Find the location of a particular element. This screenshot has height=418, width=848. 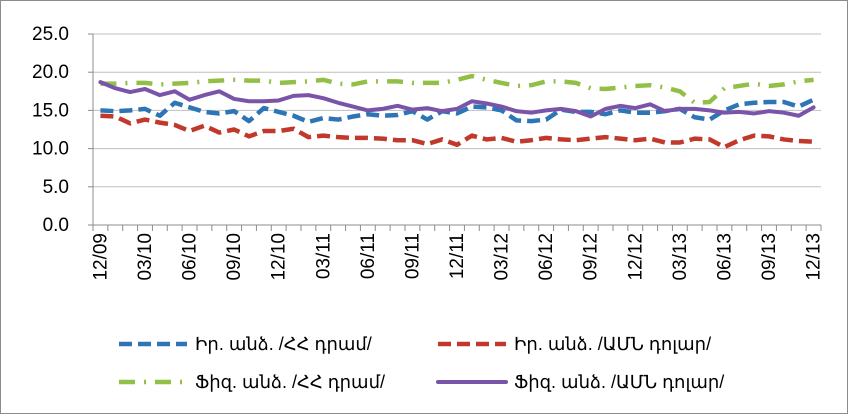

x-tick-label: 12/09 is located at coordinates (100, 257).